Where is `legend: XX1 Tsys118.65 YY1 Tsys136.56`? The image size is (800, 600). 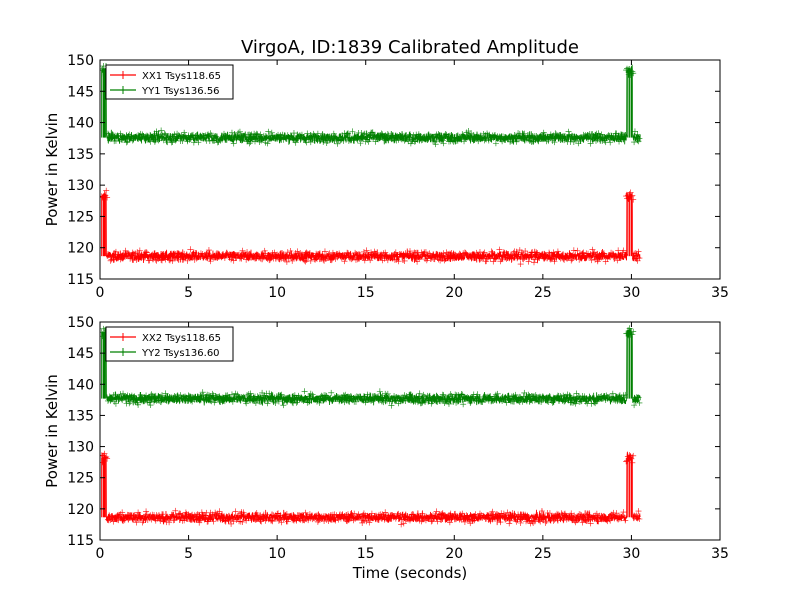 legend: XX1 Tsys118.65 YY1 Tsys136.56 is located at coordinates (169, 82).